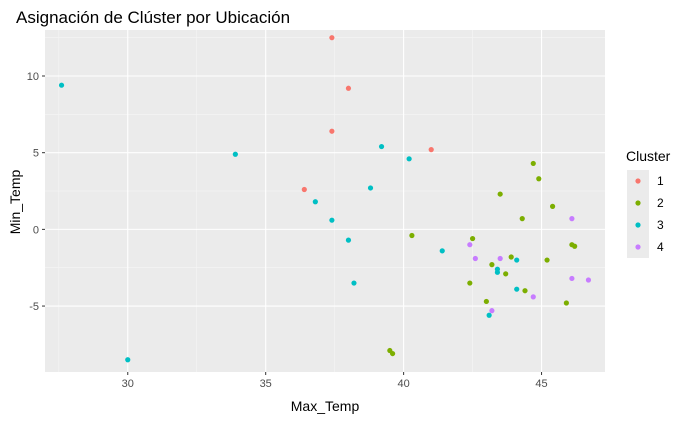  I want to click on x-tick-label: 30, so click(128, 384).